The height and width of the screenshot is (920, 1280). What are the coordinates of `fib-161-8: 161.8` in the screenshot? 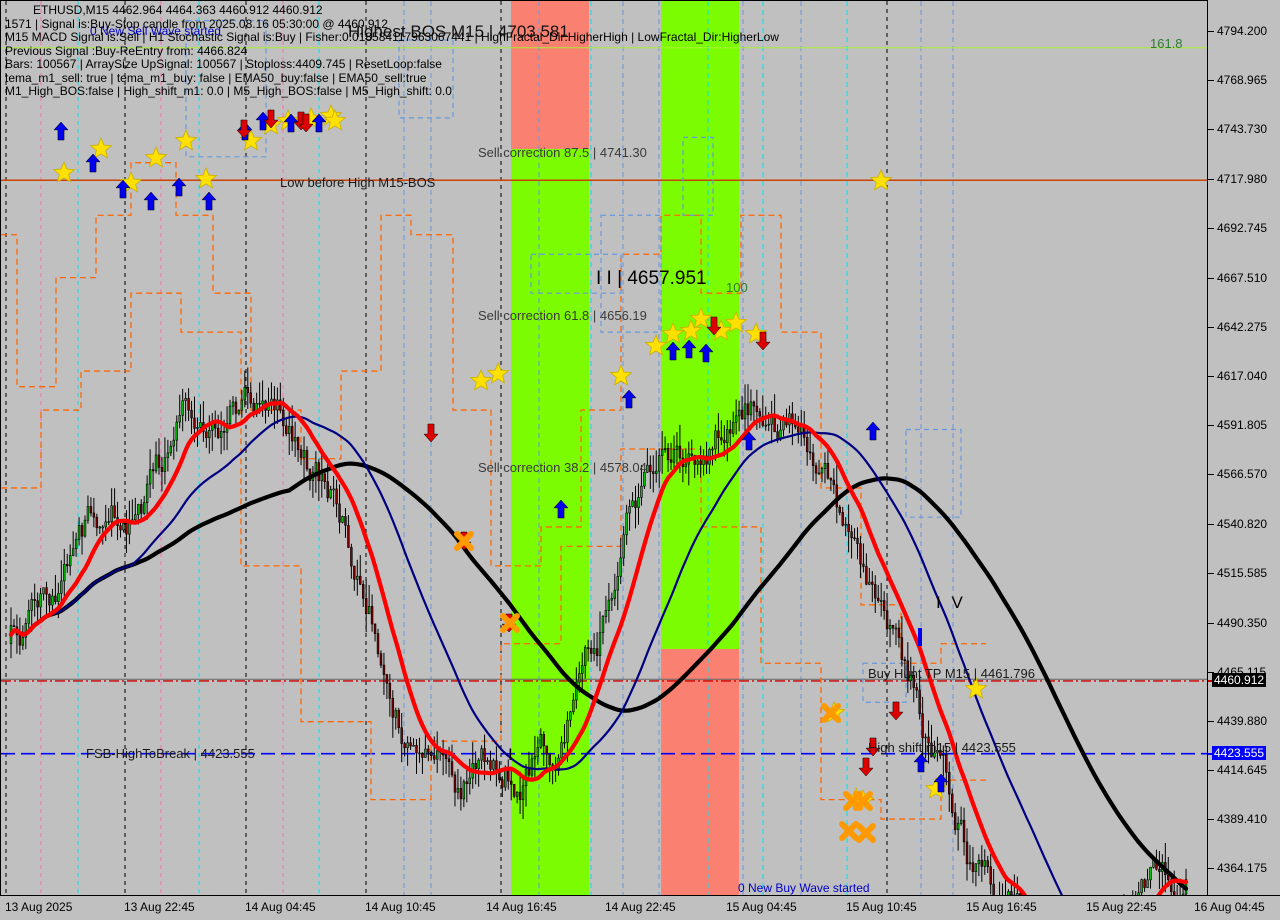 It's located at (1166, 43).